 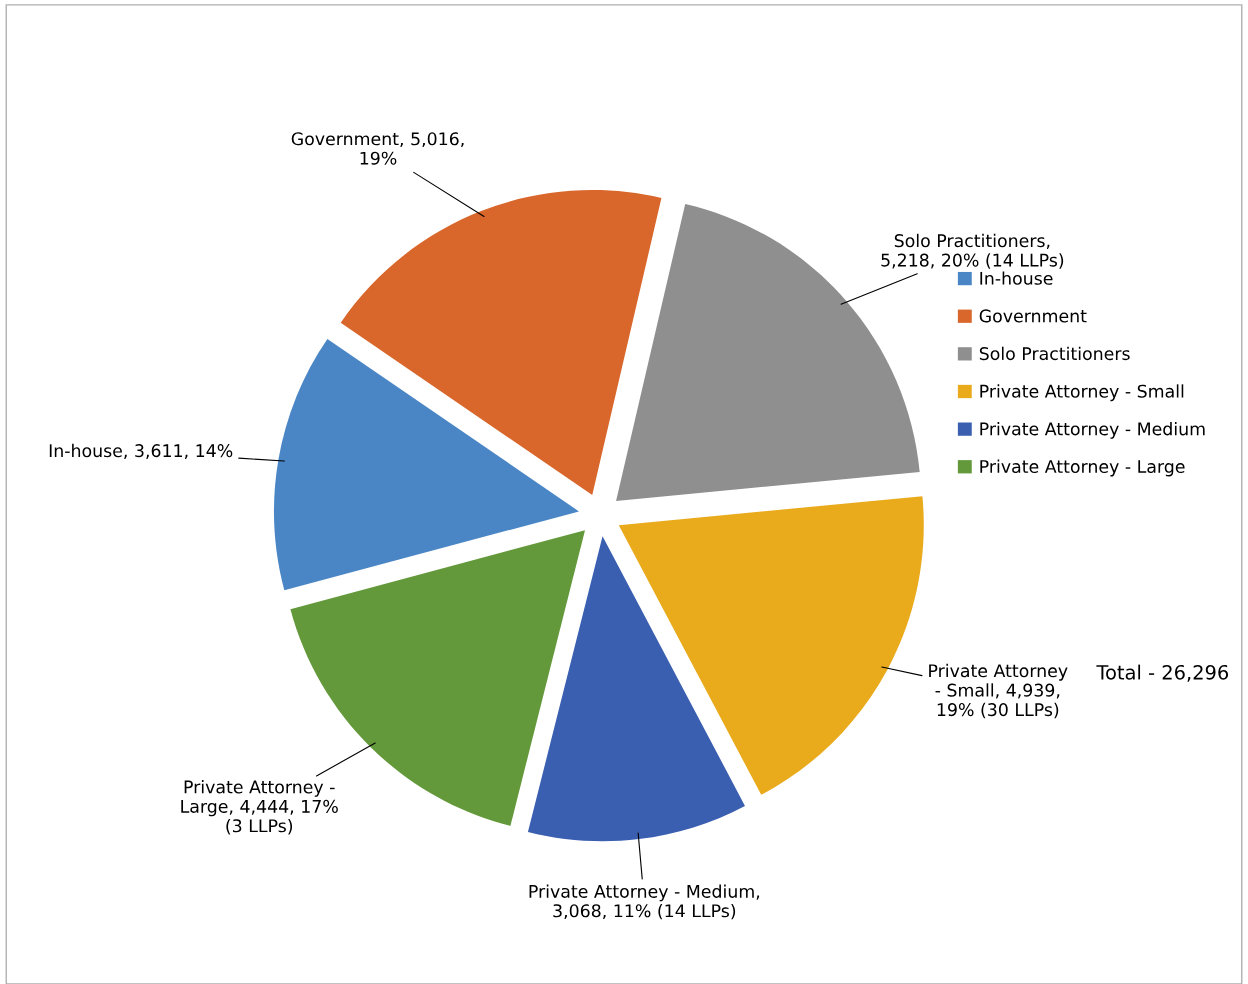 I want to click on data-label: Solo Practitioners, 5,218, 20% (14 LLPs), so click(x=972, y=251).